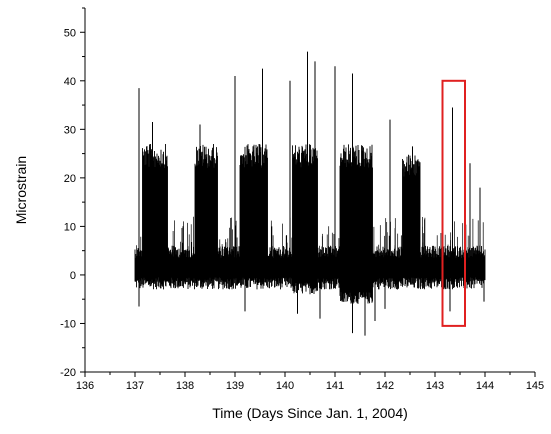  Describe the element at coordinates (485, 386) in the screenshot. I see `x-tick-label: 144` at that location.